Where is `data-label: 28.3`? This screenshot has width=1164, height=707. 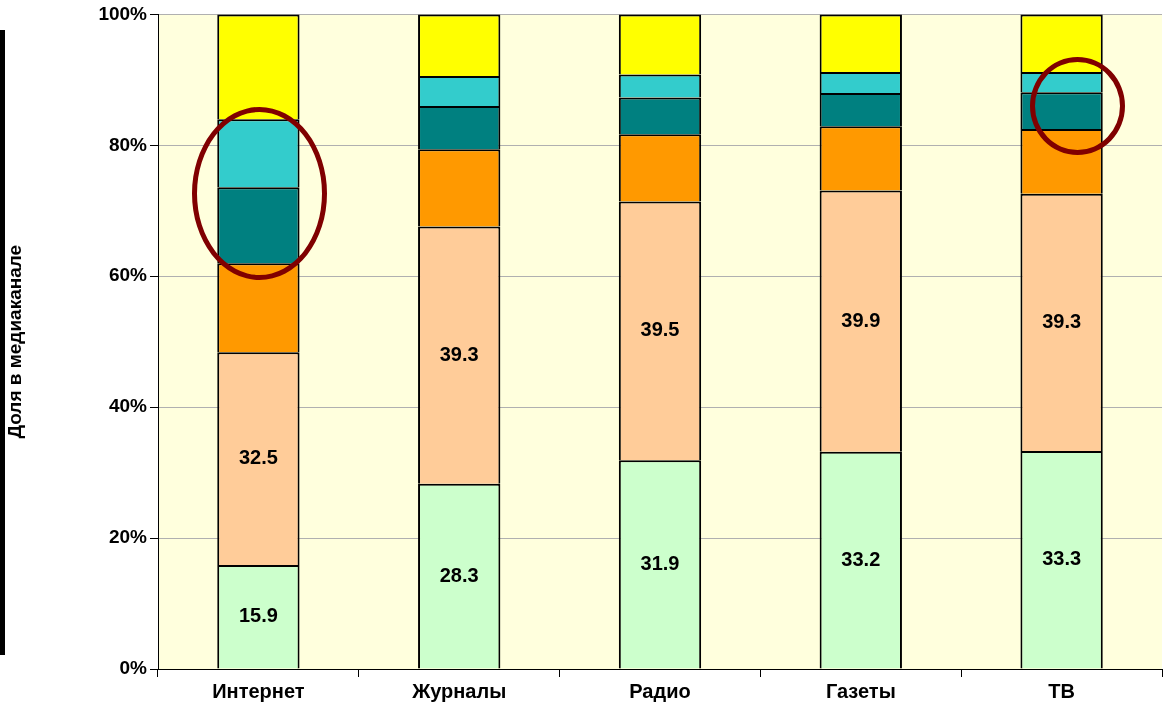 data-label: 28.3 is located at coordinates (459, 574).